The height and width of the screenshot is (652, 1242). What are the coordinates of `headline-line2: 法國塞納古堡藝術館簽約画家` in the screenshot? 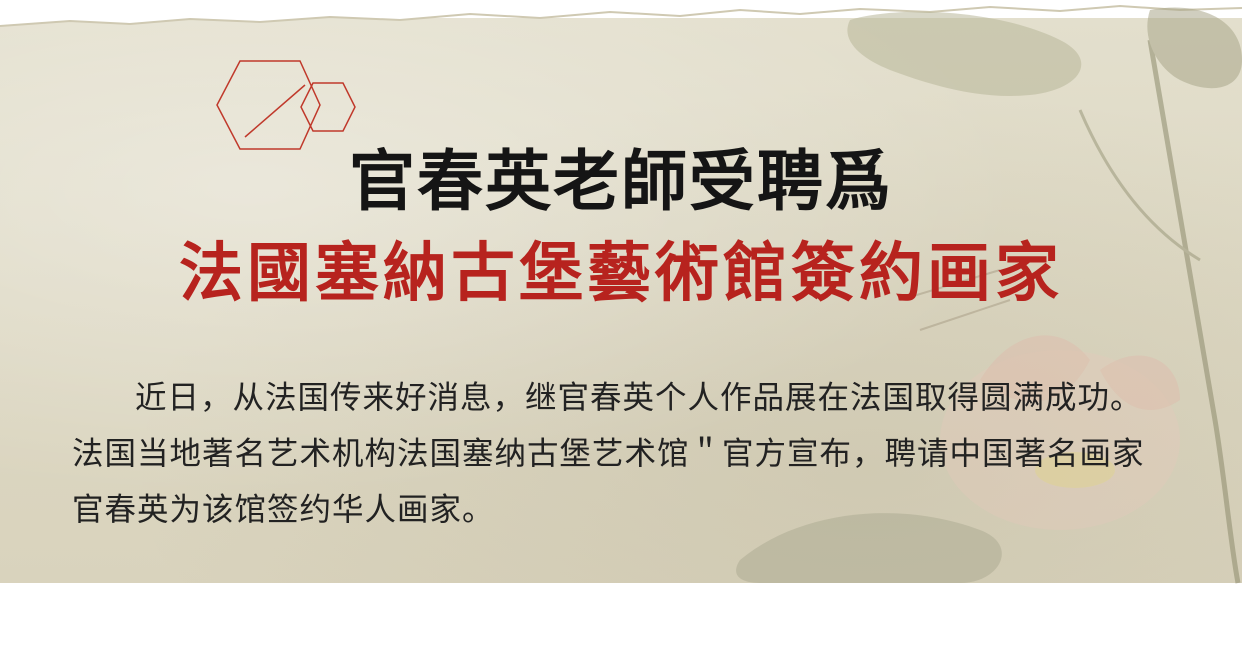 It's located at (621, 273).